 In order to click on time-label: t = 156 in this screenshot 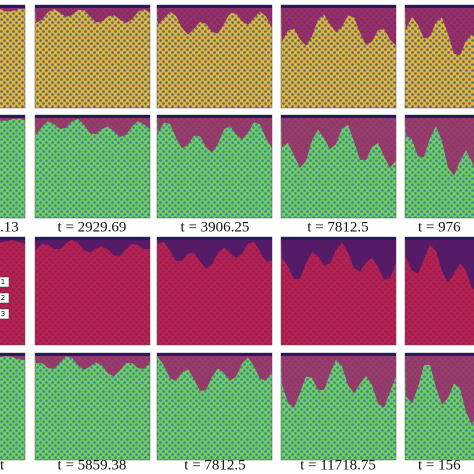, I will do `click(439, 465)`.